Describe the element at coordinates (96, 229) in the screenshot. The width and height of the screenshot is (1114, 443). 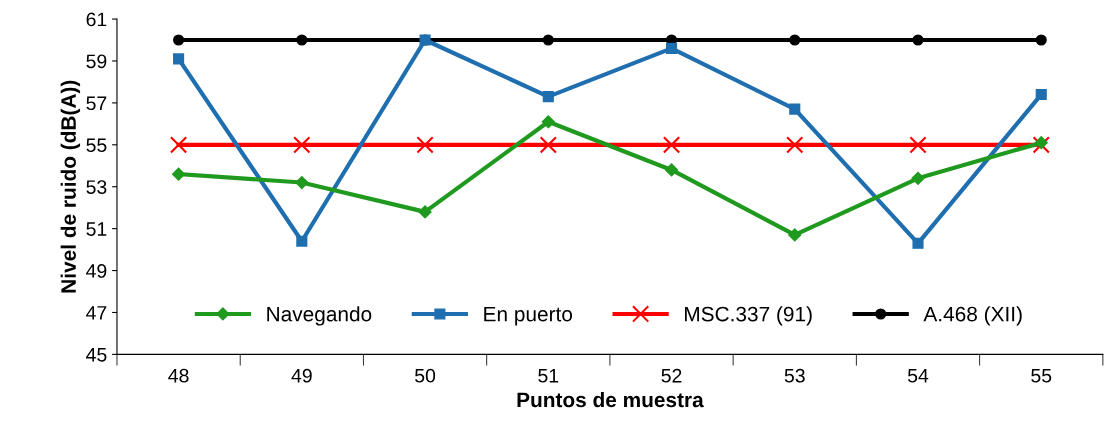
I see `y-tick-label: 51` at that location.